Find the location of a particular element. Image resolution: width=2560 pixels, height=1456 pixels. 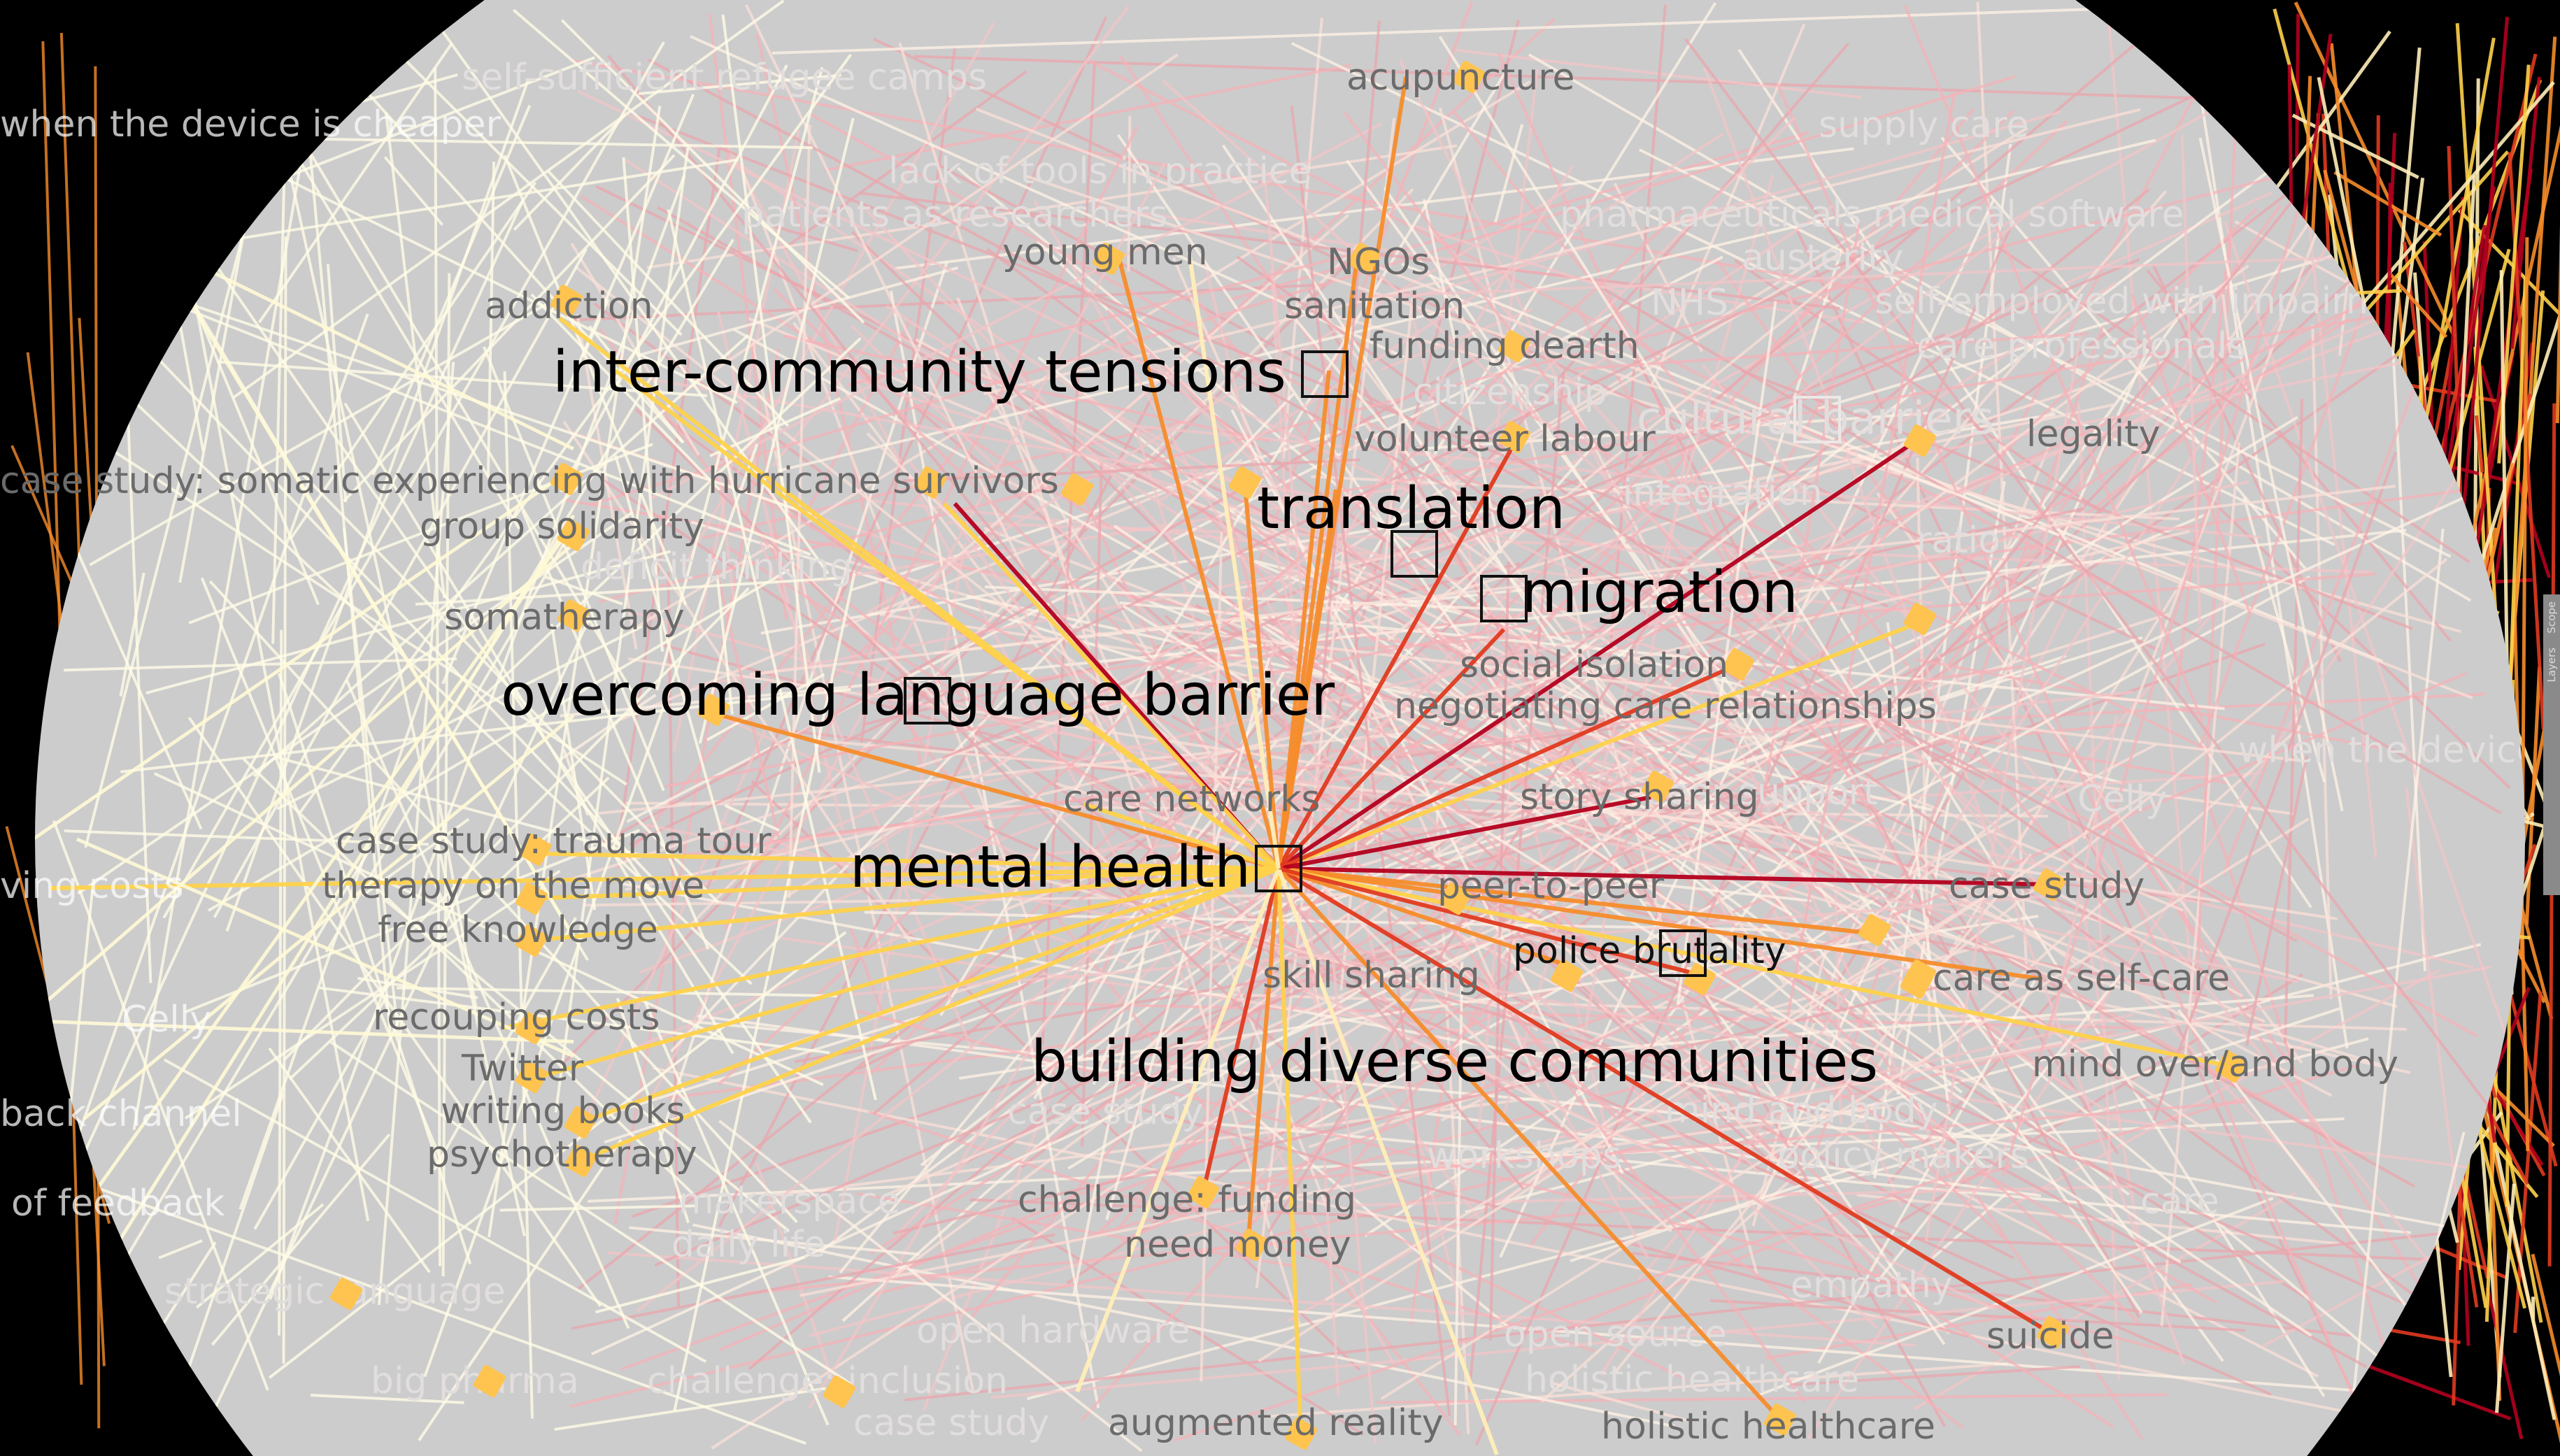

node-label: young men is located at coordinates (1105, 252).